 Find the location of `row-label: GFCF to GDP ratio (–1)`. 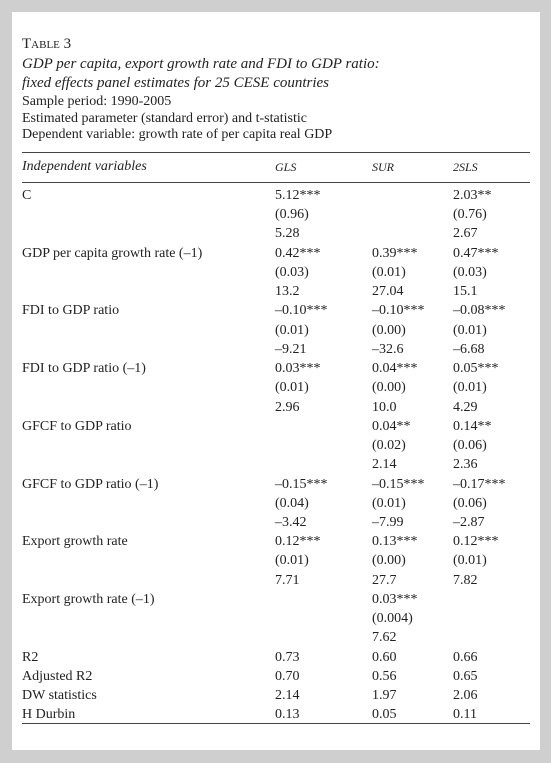

row-label: GFCF to GDP ratio (–1) is located at coordinates (90, 484).